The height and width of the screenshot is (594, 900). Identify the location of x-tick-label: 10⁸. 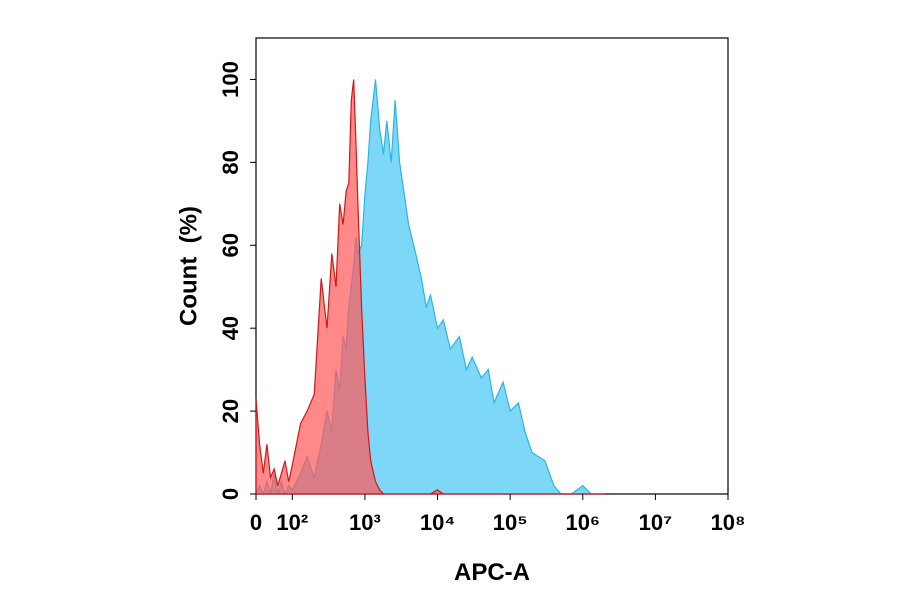
(728, 522).